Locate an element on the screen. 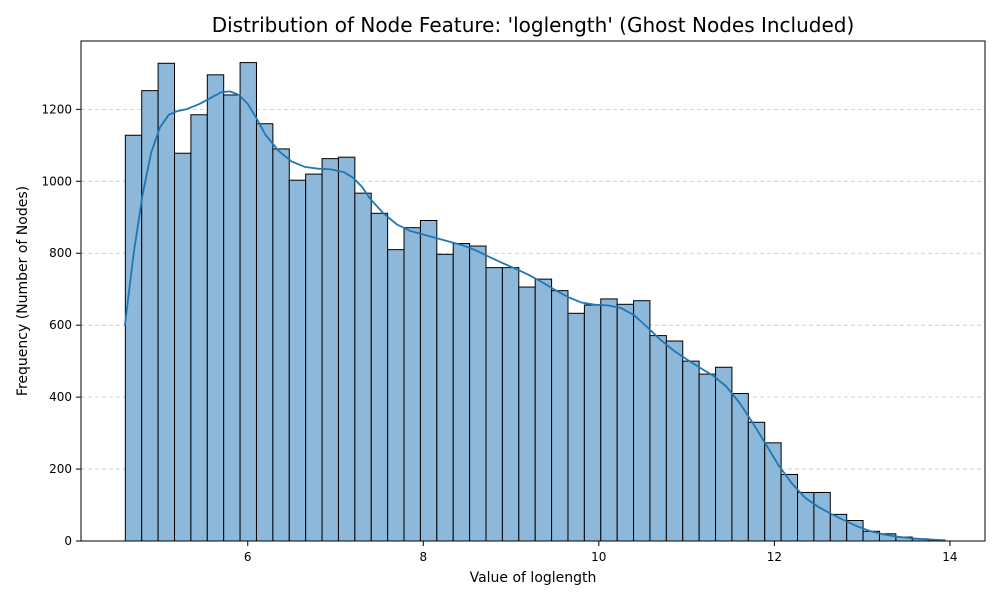  y-tick-label: 600 is located at coordinates (60, 325).